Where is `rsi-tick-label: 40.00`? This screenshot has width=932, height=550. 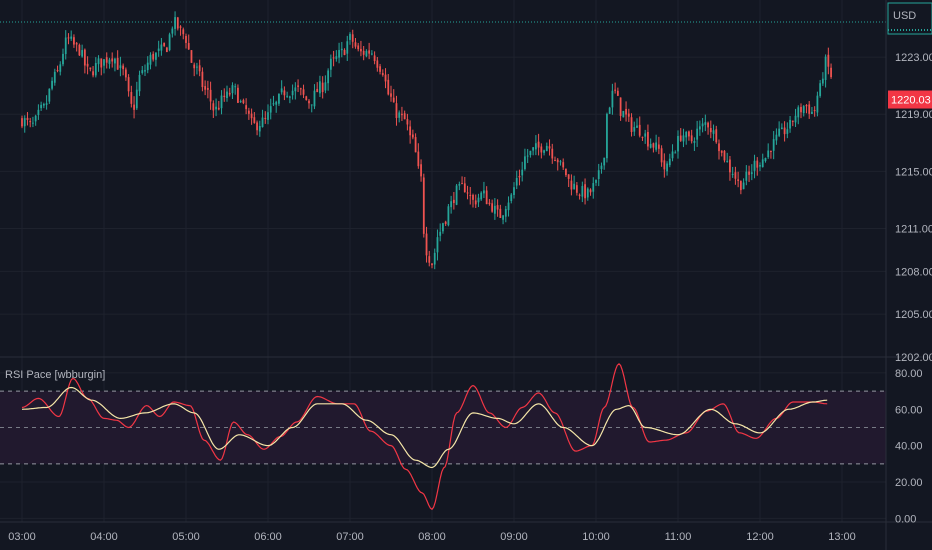 rsi-tick-label: 40.00 is located at coordinates (909, 447).